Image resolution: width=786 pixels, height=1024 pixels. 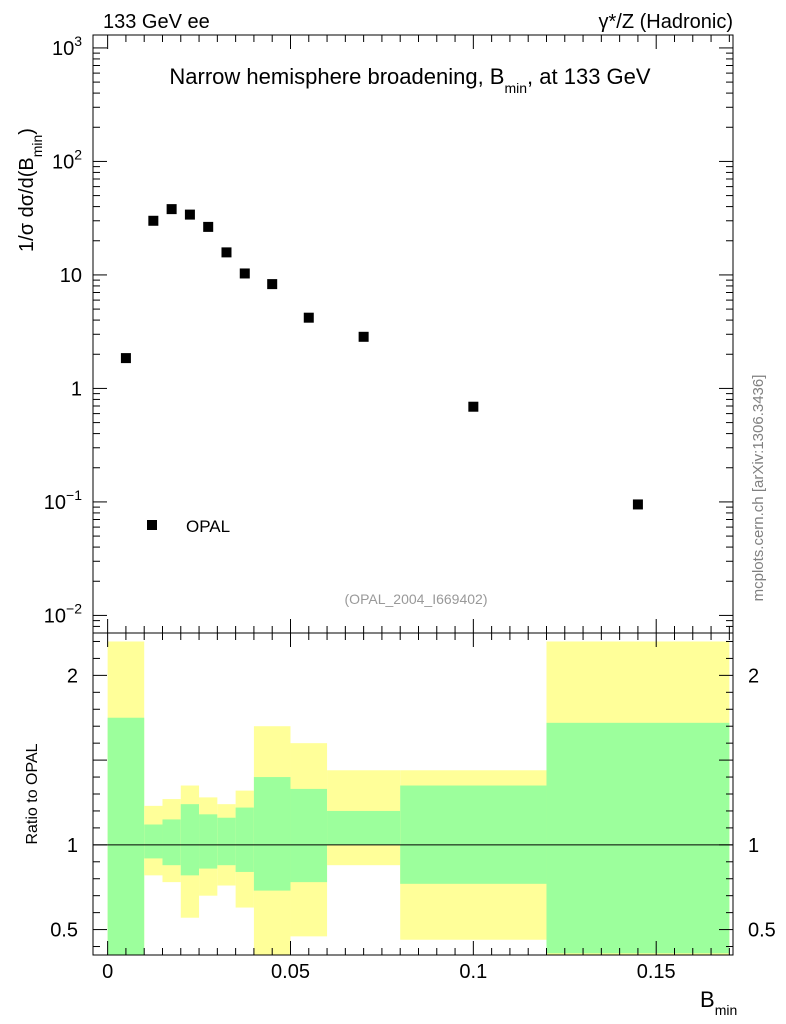 I want to click on main-y-tick-label-exp: −1, so click(x=74, y=495).